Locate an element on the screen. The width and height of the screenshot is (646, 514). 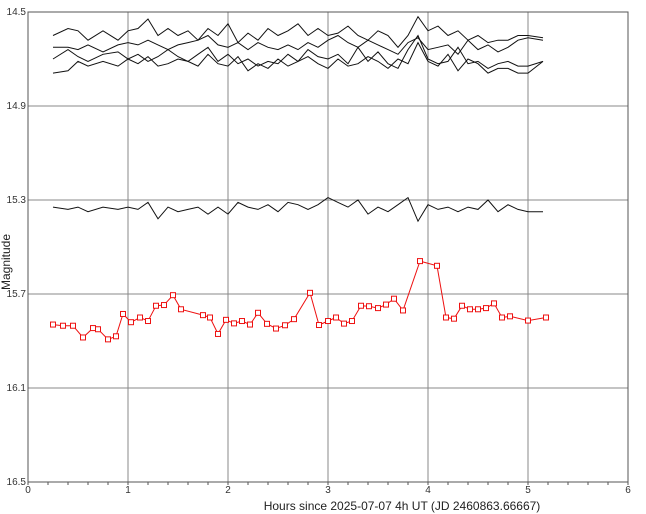
x-tick-label: 6 is located at coordinates (628, 490).